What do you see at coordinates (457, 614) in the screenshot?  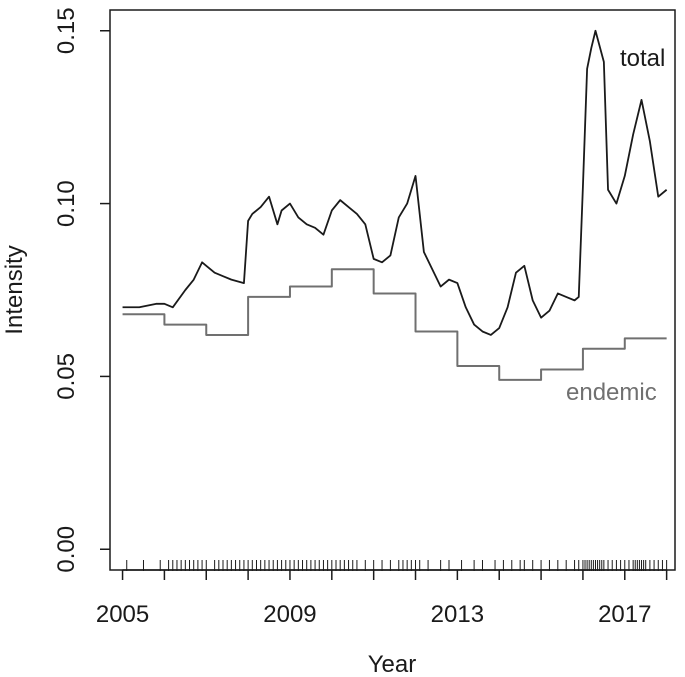 I see `x-tick-label-2: 2013` at bounding box center [457, 614].